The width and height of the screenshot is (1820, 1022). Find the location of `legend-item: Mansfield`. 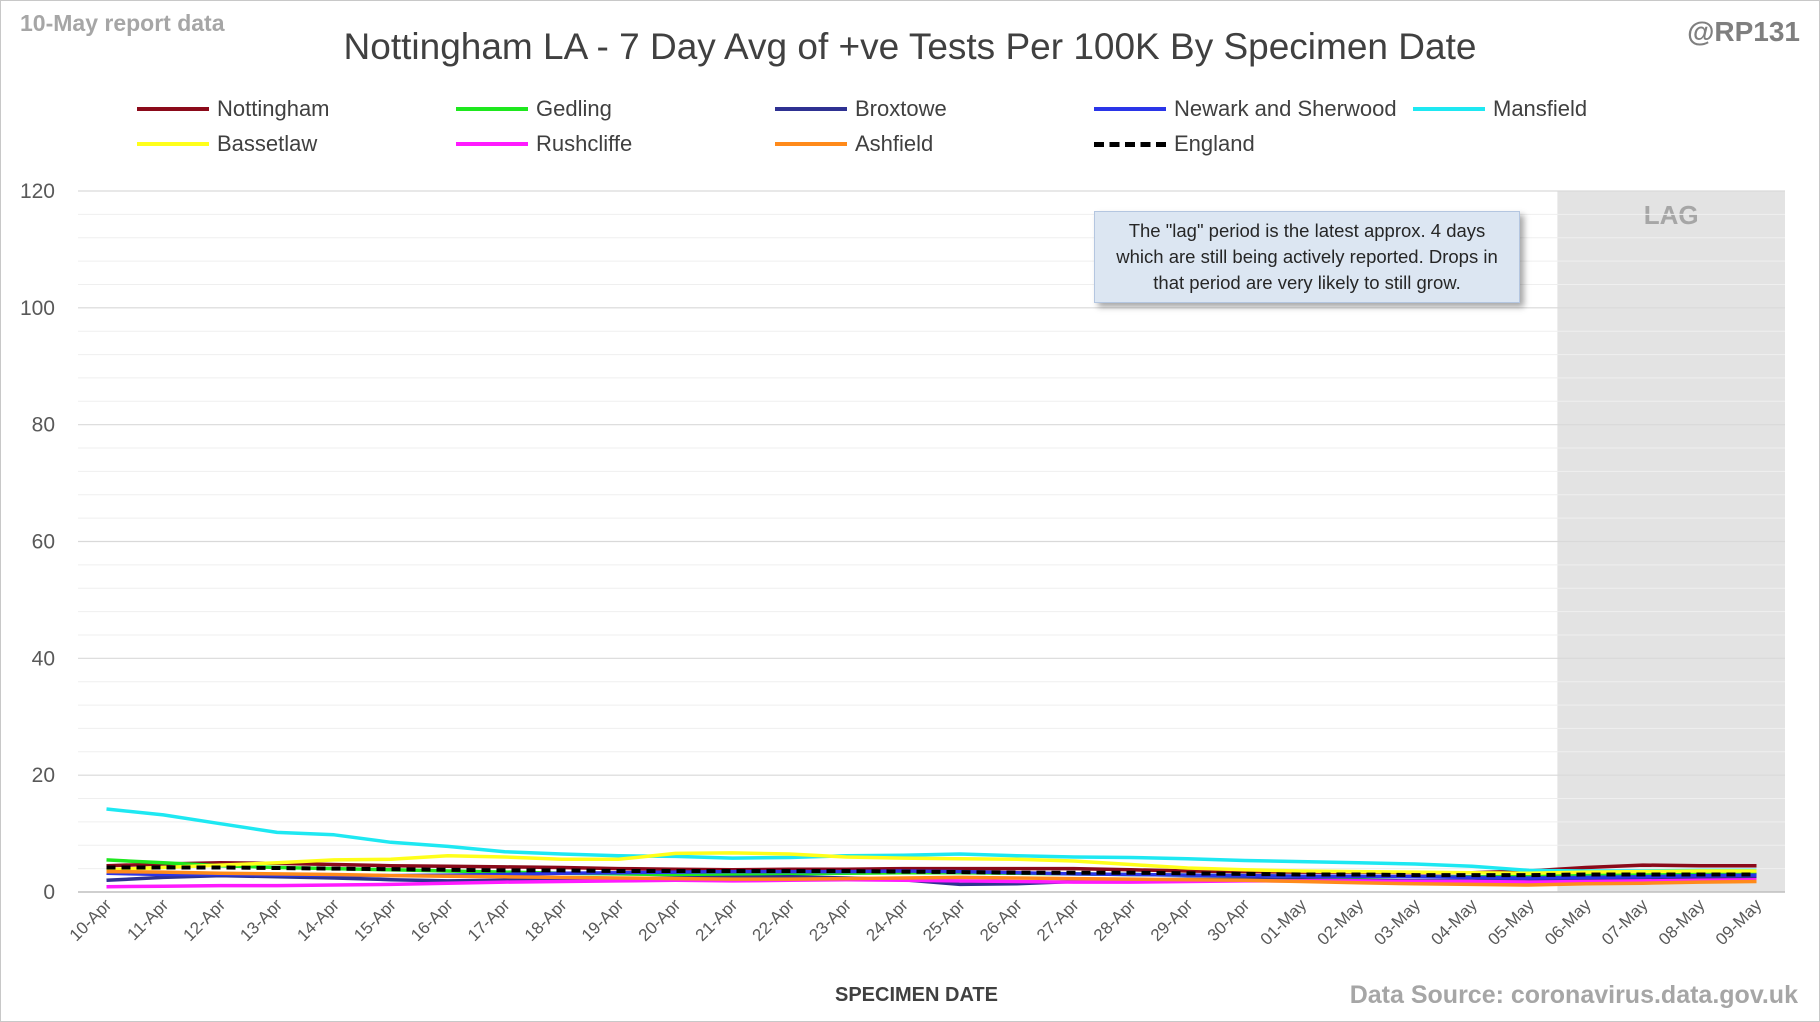

legend-item: Mansfield is located at coordinates (1500, 109).